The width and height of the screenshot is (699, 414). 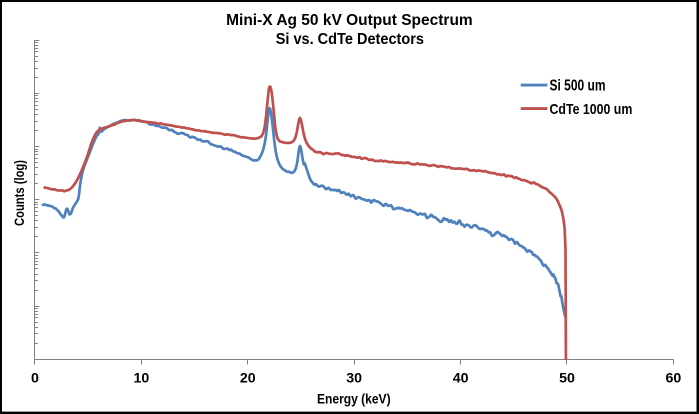 I want to click on svg-text: CdTe 1000 um, so click(x=591, y=109).